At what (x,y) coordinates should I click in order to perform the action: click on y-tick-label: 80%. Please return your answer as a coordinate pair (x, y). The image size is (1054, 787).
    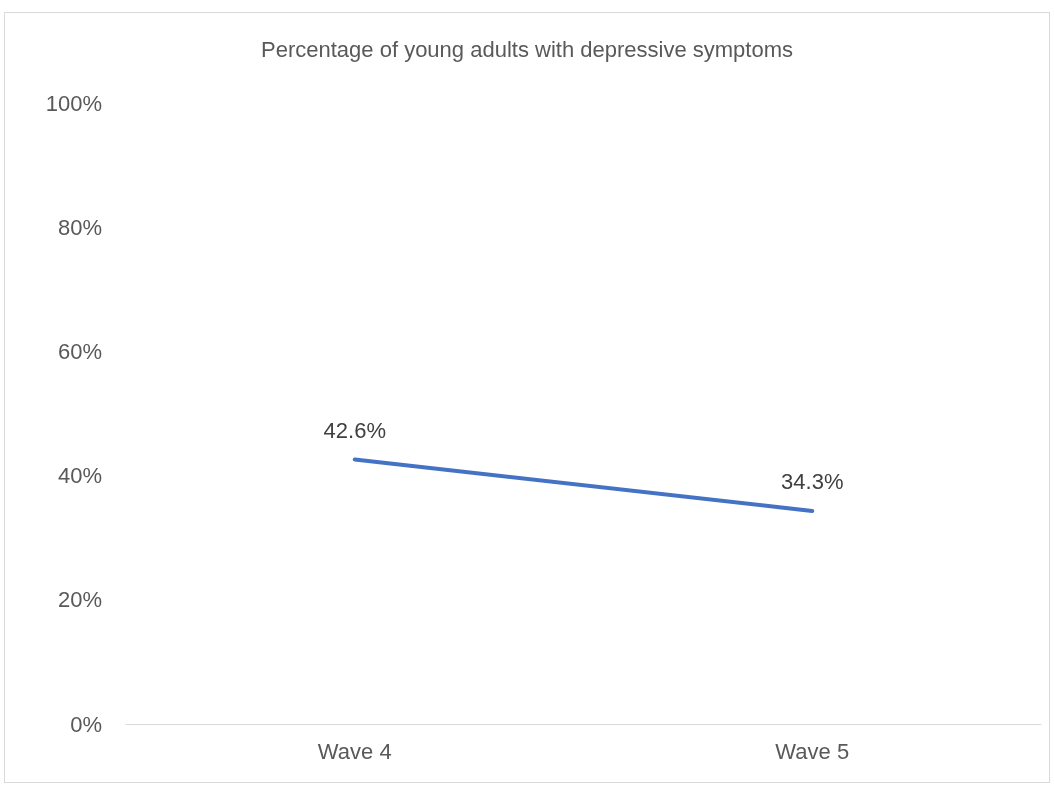
    Looking at the image, I should click on (79, 227).